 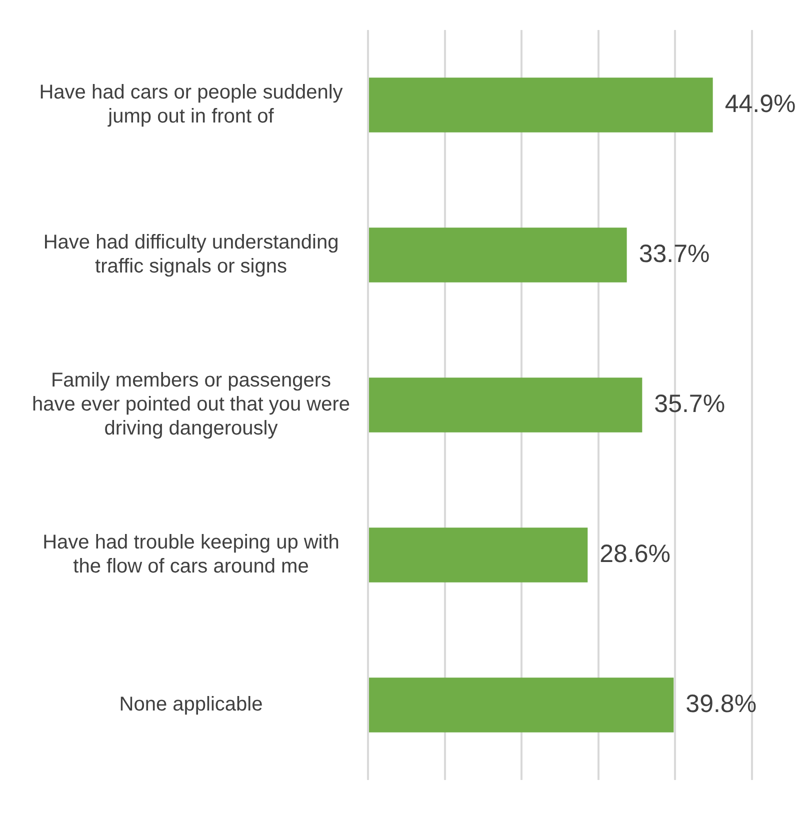 What do you see at coordinates (721, 704) in the screenshot?
I see `data-label: 39.8%` at bounding box center [721, 704].